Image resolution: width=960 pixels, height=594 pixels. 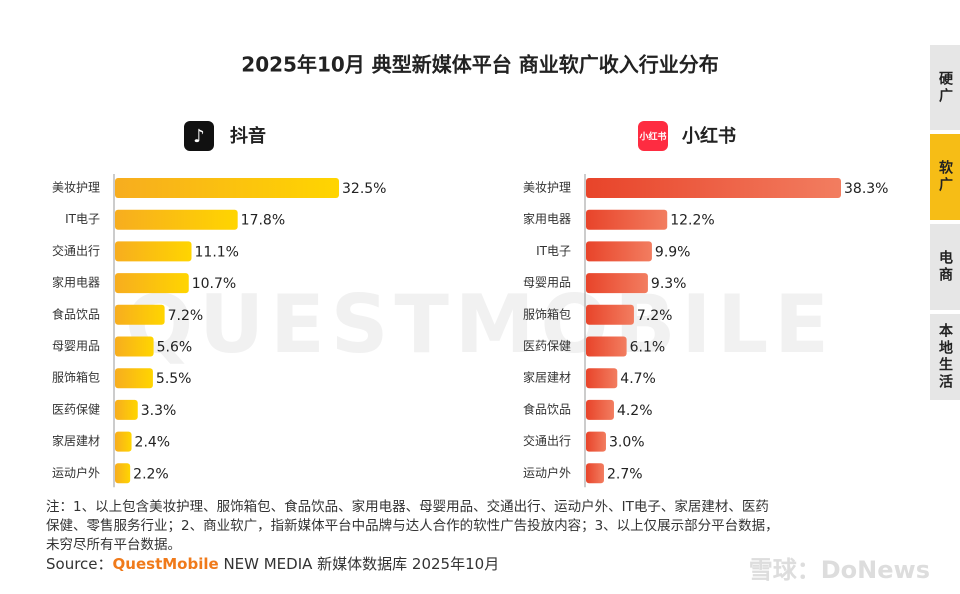 What do you see at coordinates (480, 324) in the screenshot?
I see `watermark: QUESTMOBILE` at bounding box center [480, 324].